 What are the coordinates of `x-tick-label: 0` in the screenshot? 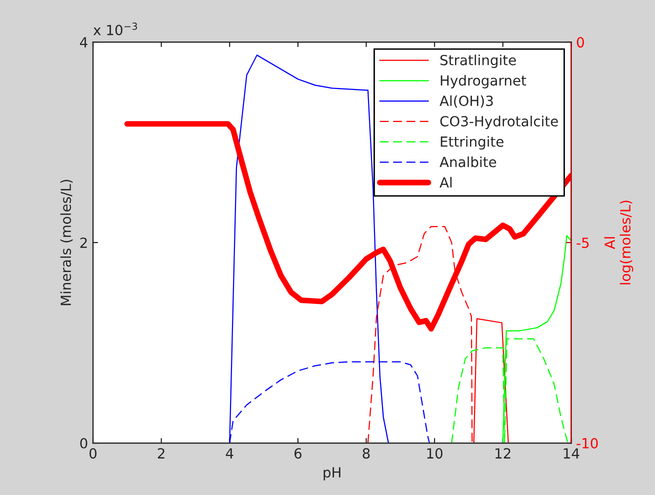 It's located at (93, 453).